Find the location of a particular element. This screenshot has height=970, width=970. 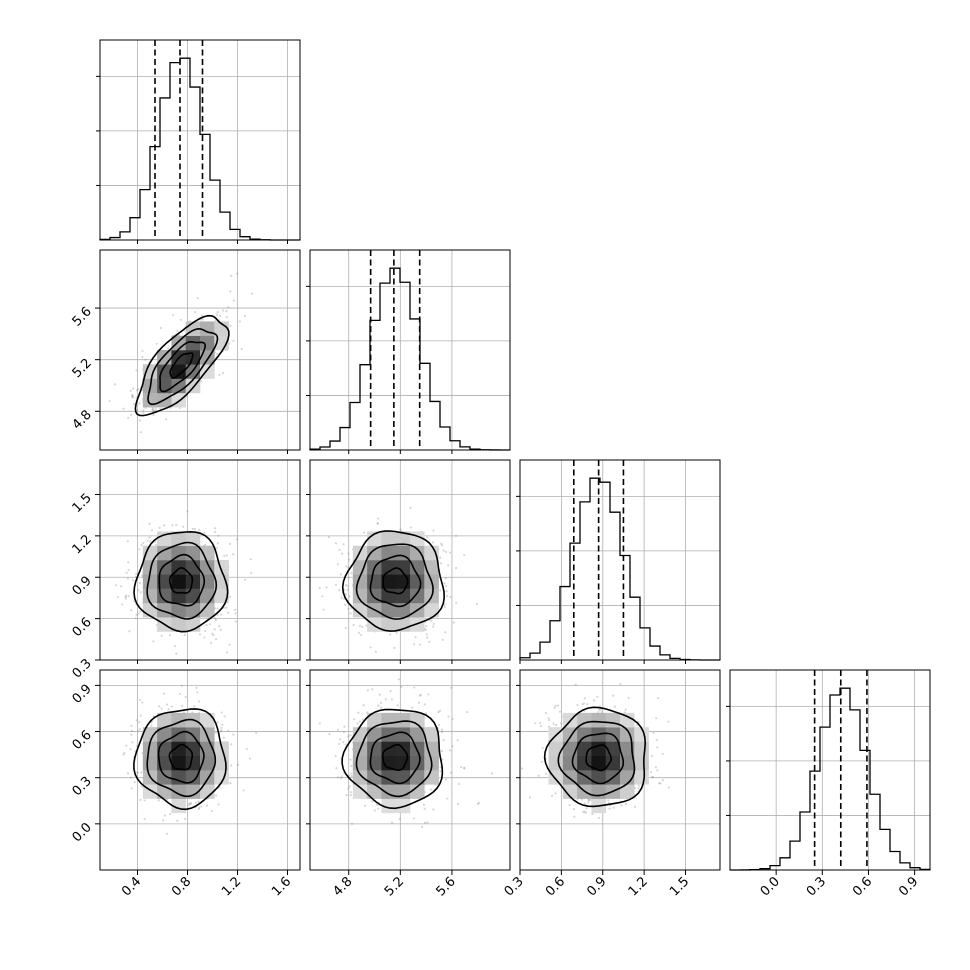

x-tick-label: 1.2 is located at coordinates (231, 886).